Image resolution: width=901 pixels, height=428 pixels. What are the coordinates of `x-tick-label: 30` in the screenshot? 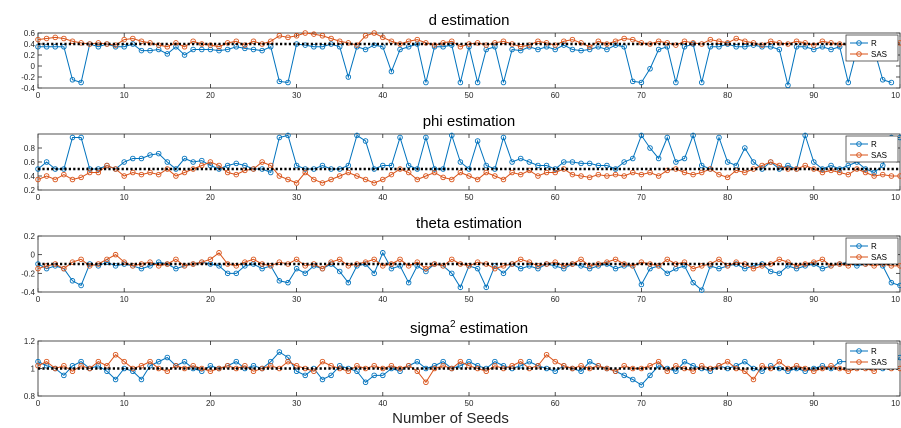 It's located at (296, 95).